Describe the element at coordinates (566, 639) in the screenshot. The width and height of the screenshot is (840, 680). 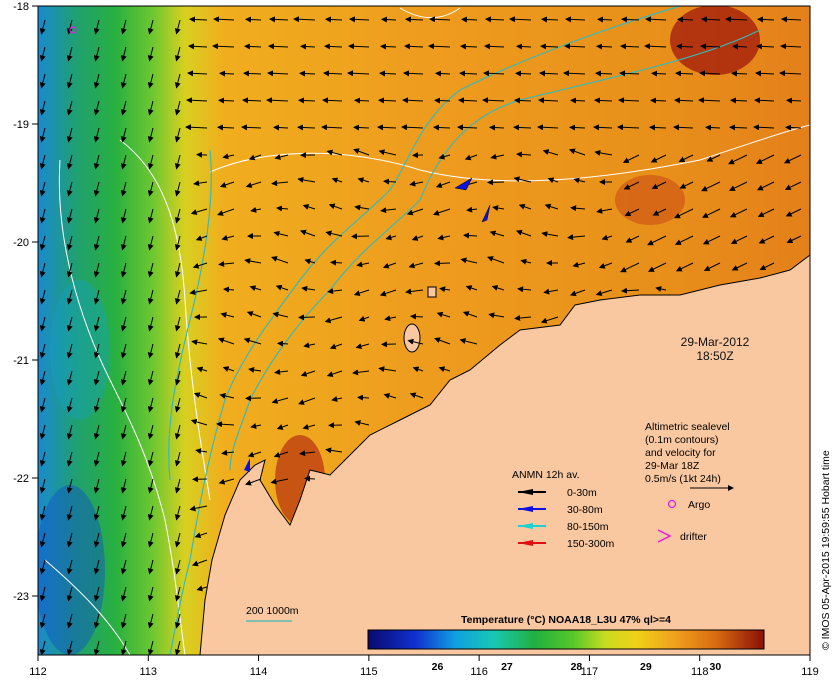
I see `colorbar` at that location.